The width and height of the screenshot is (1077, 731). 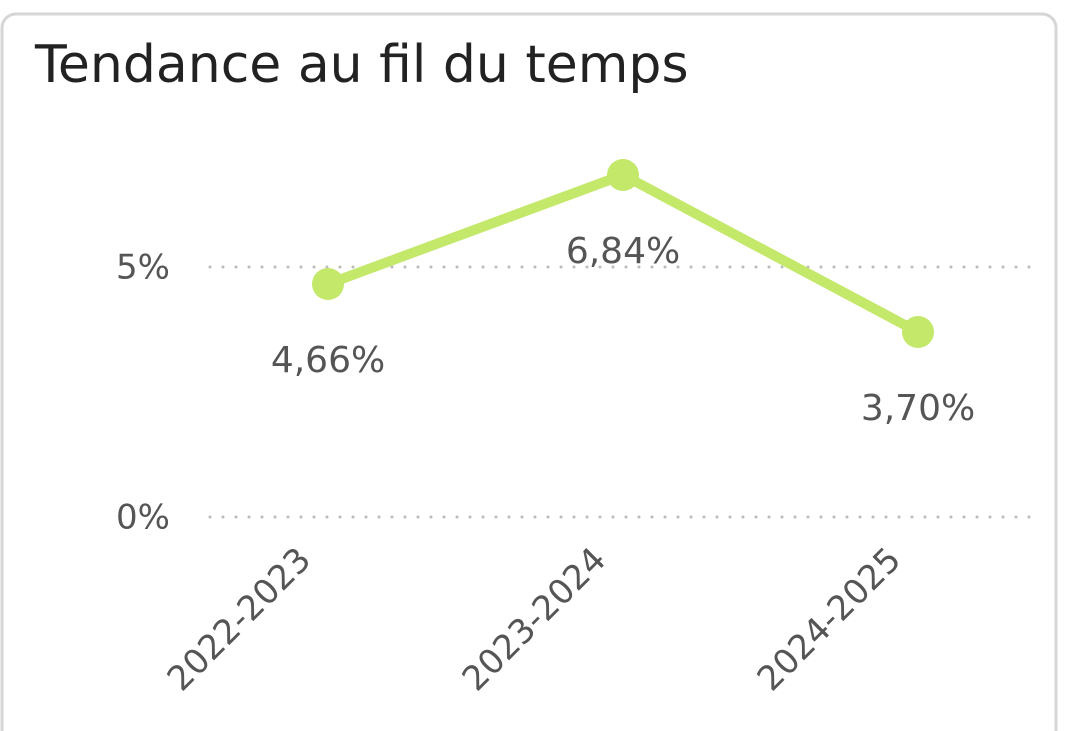 What do you see at coordinates (143, 268) in the screenshot?
I see `y-tick-label: 5%` at bounding box center [143, 268].